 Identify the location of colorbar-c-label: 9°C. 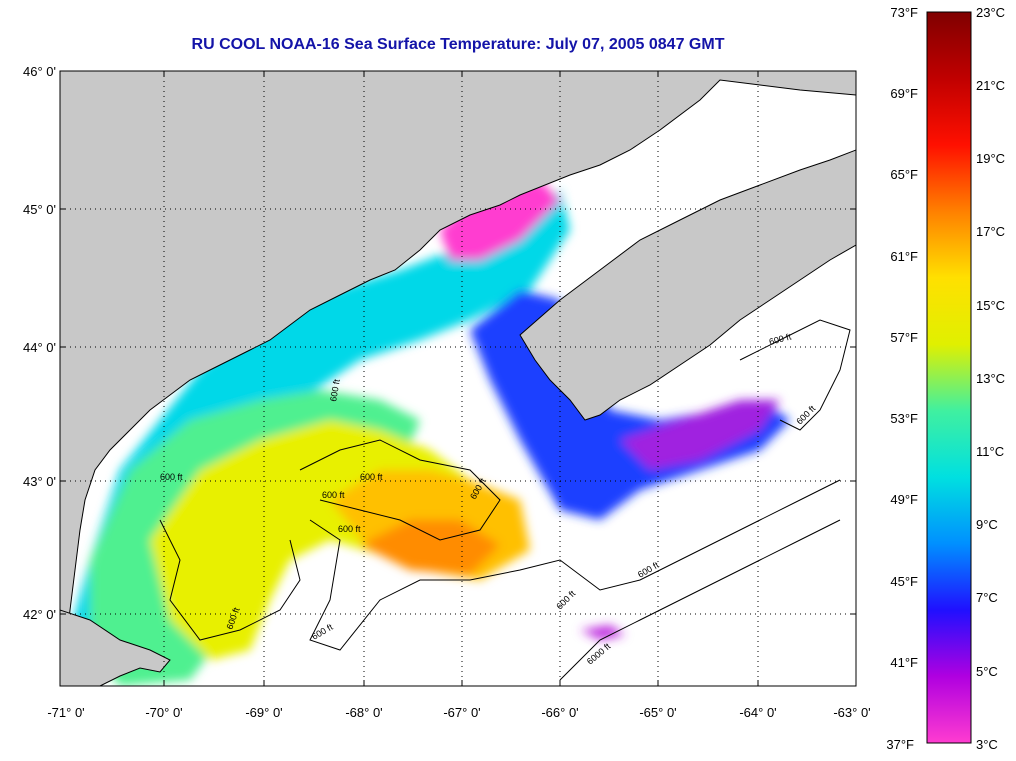
(987, 524).